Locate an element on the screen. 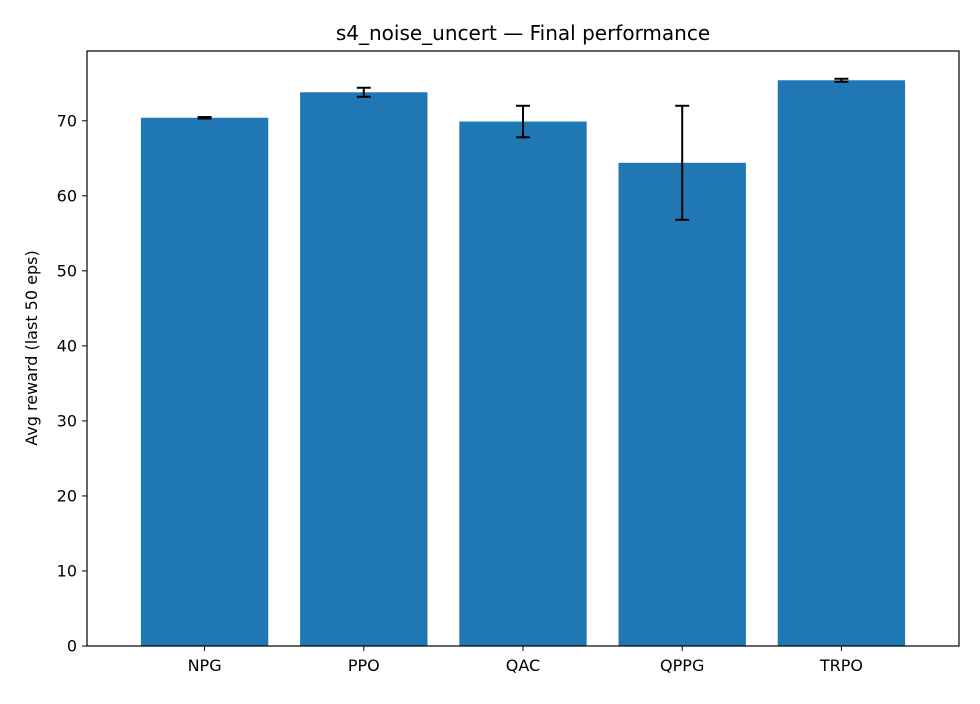 Image resolution: width=980 pixels, height=704 pixels. chart-title: s4_noise_uncert — Final performance is located at coordinates (523, 33).